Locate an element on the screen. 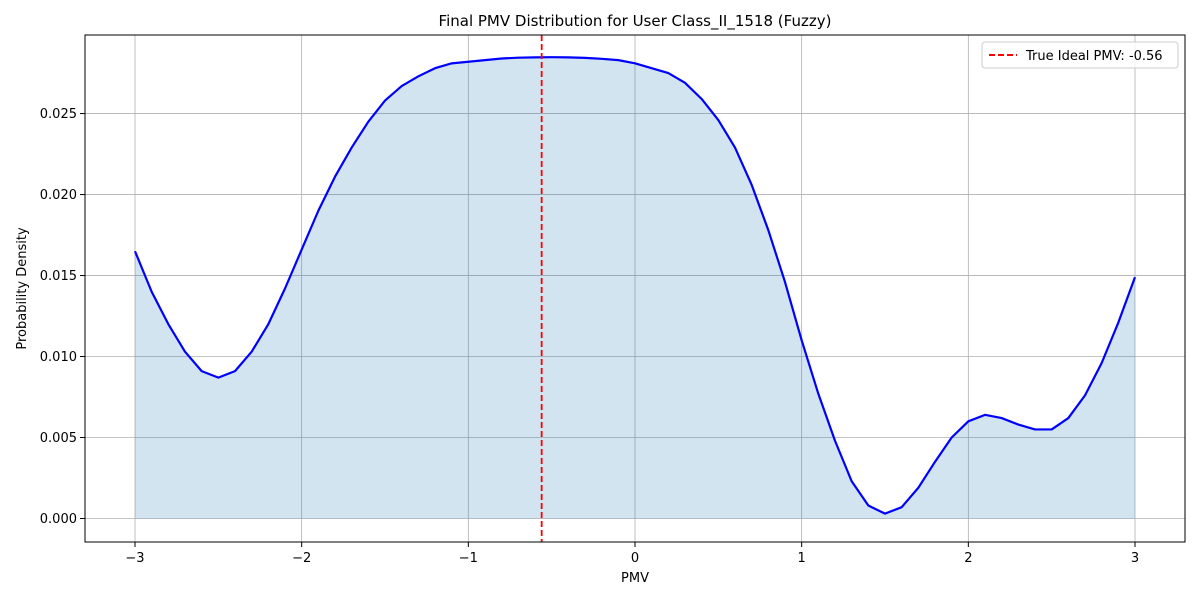 This screenshot has width=1200, height=600. x-tick-label: −2 is located at coordinates (301, 558).